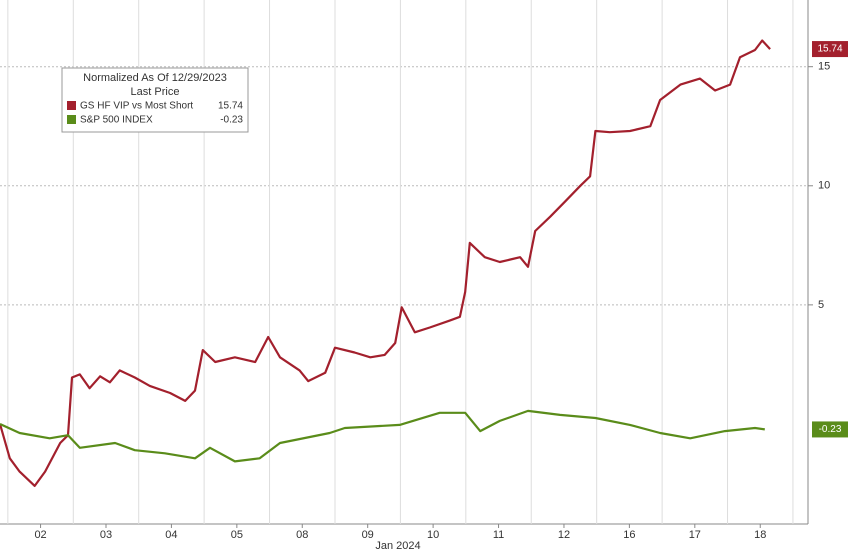 The height and width of the screenshot is (554, 848). Describe the element at coordinates (695, 535) in the screenshot. I see `x-tick-label: 17` at that location.